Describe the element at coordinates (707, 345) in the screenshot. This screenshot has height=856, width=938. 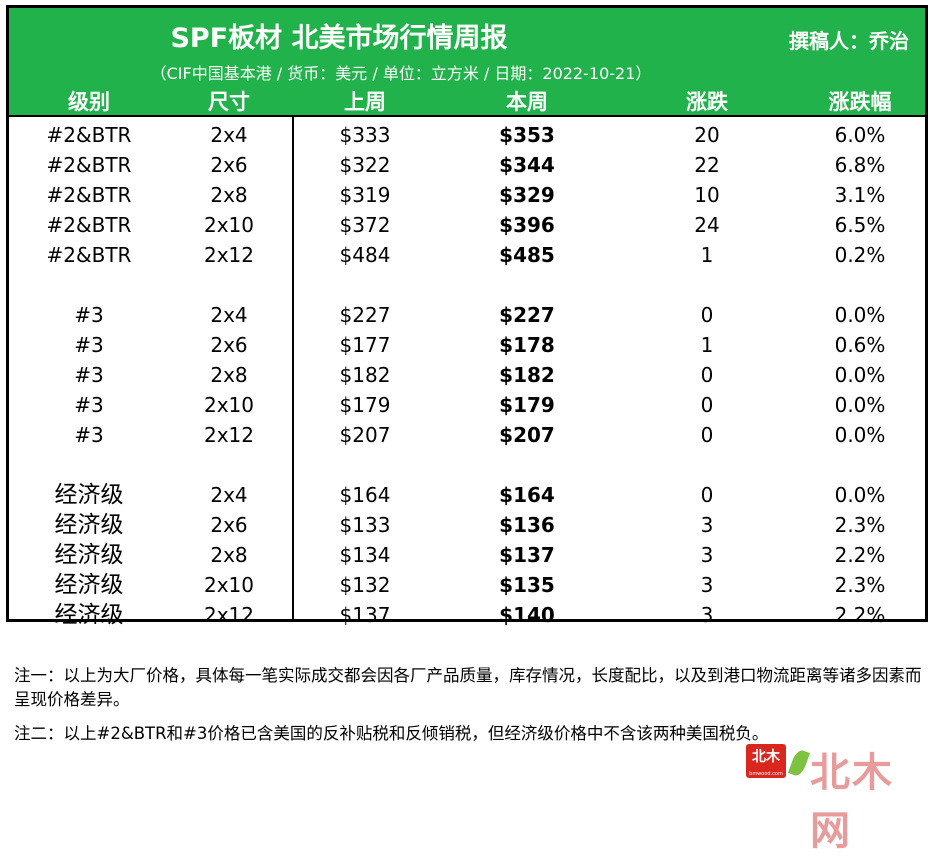
I see `change-cell: 1` at that location.